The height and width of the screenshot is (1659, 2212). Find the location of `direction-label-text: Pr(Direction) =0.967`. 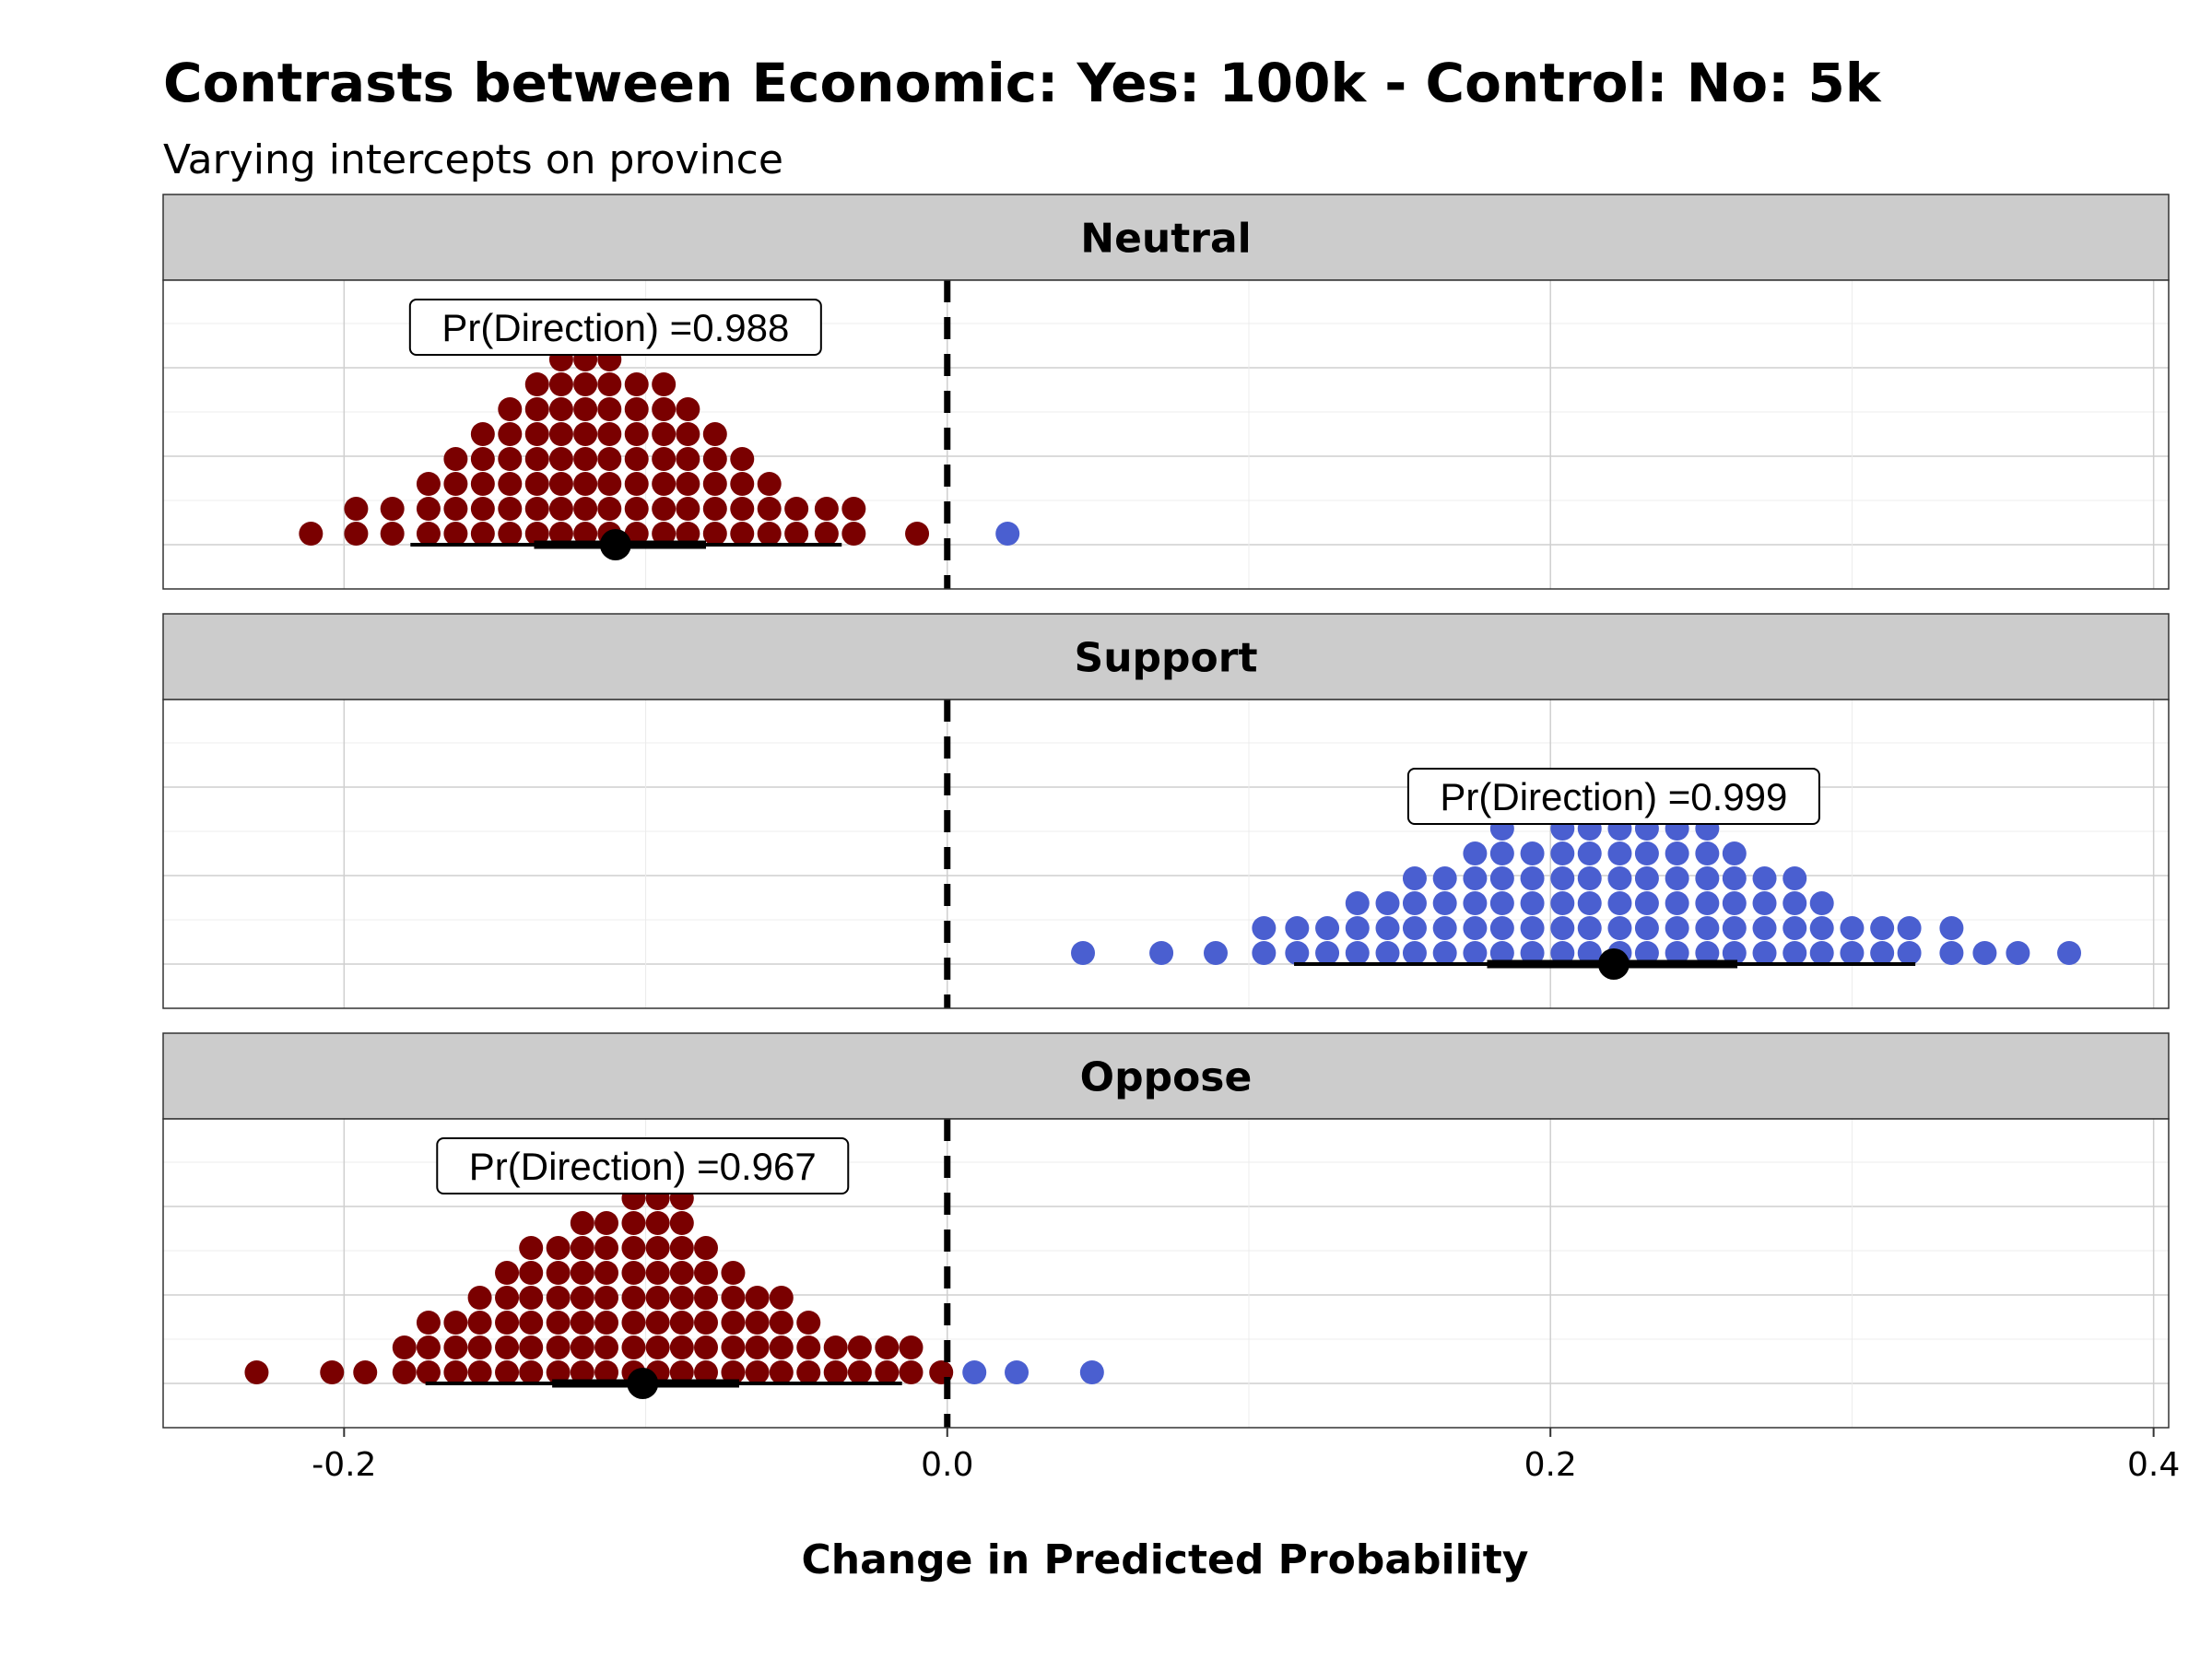

direction-label-text: Pr(Direction) =0.967 is located at coordinates (643, 1166).